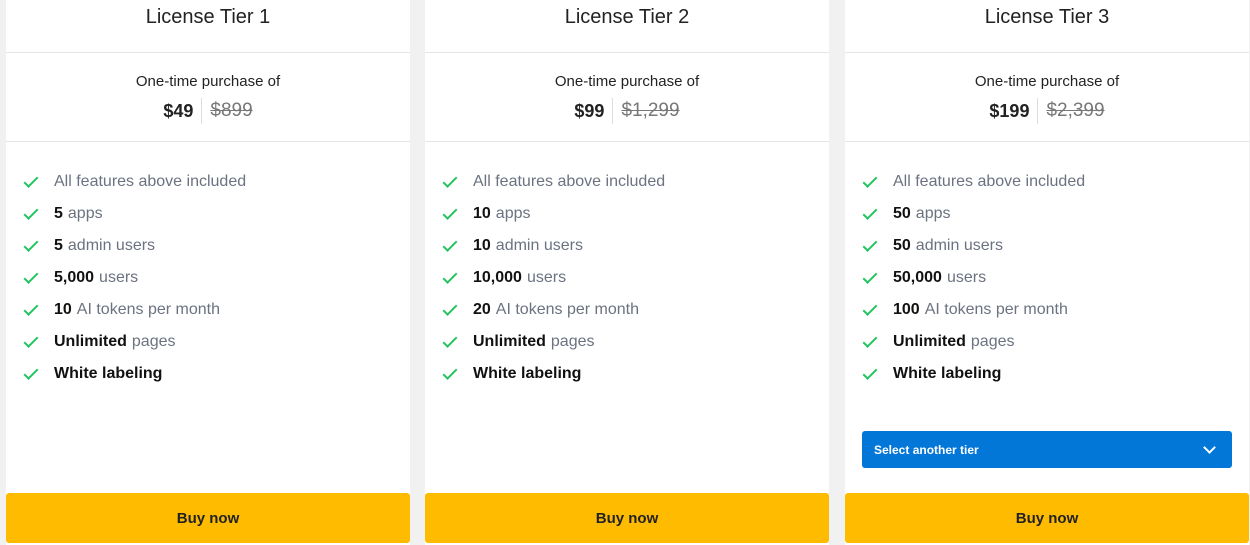 Image resolution: width=1250 pixels, height=545 pixels. What do you see at coordinates (497, 277) in the screenshot?
I see `feature-value: 10,000` at bounding box center [497, 277].